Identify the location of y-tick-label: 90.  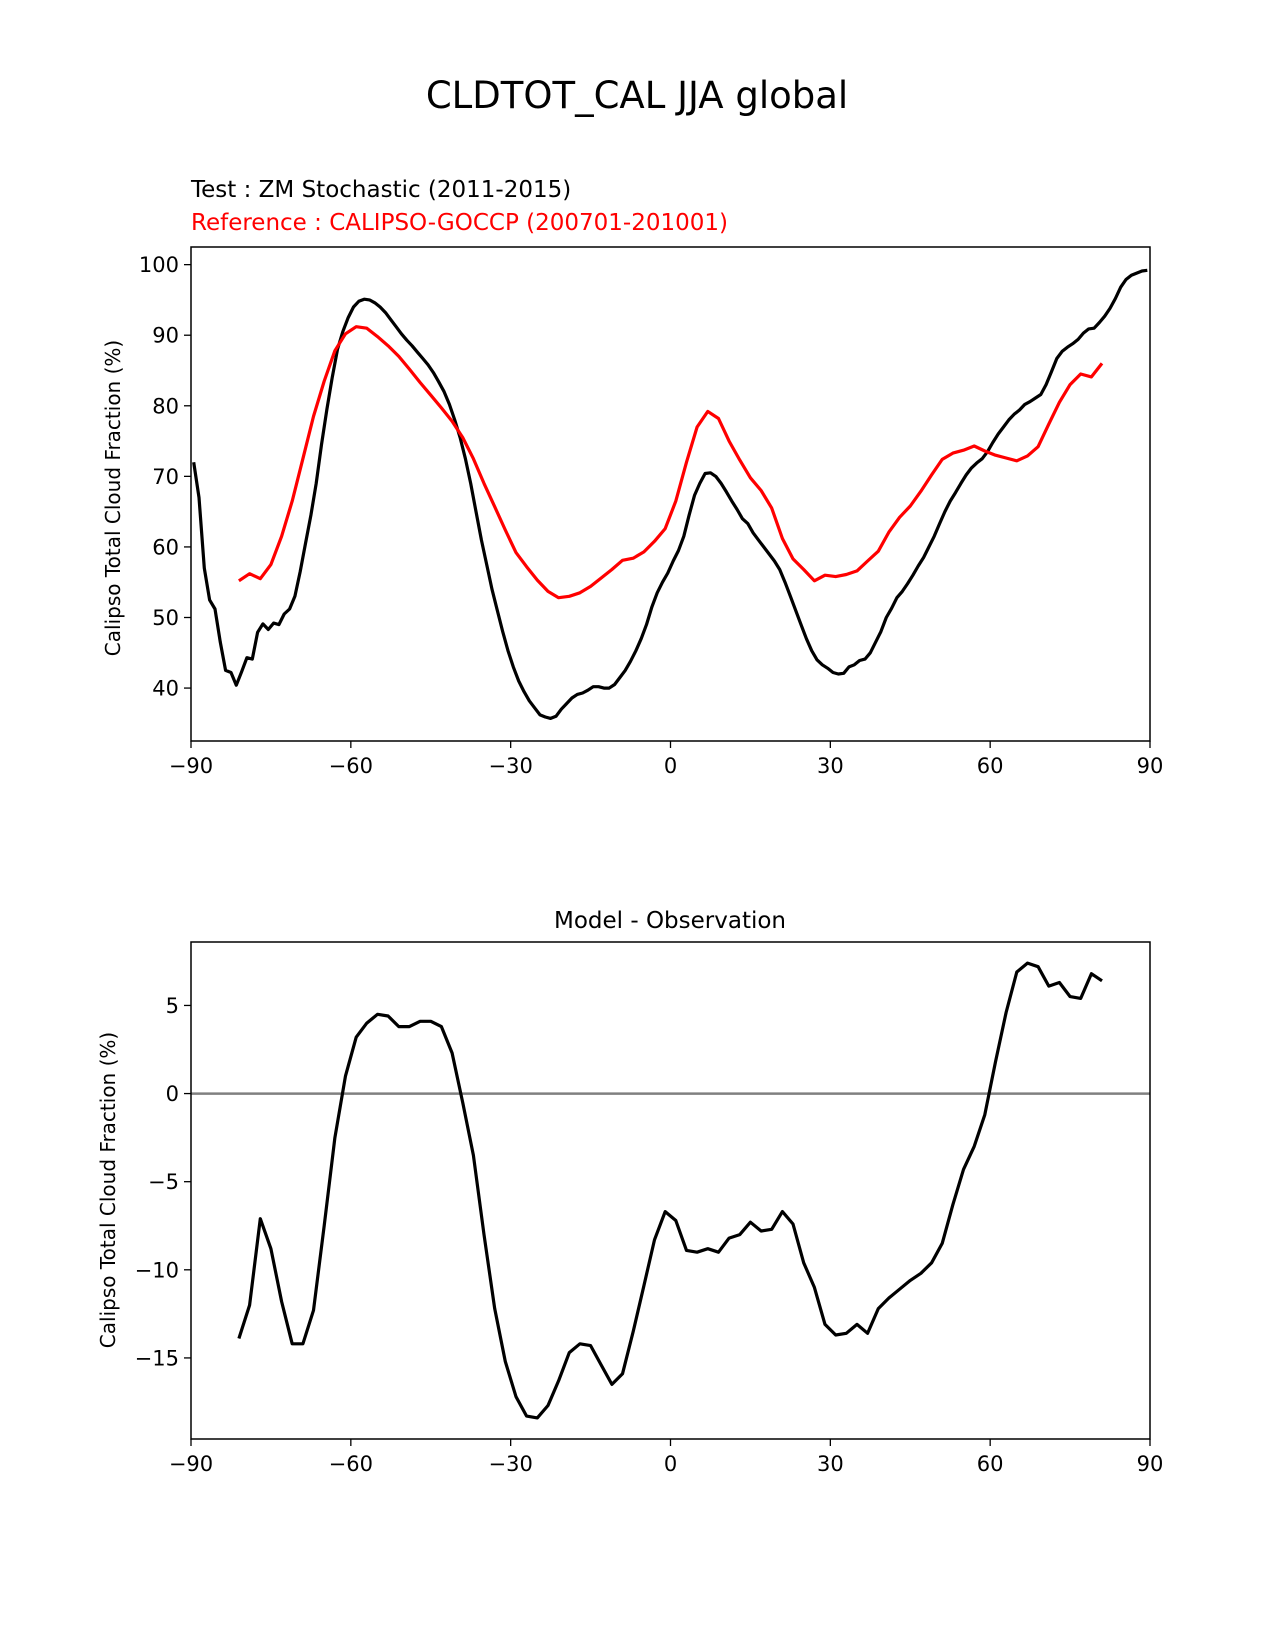
(165, 336).